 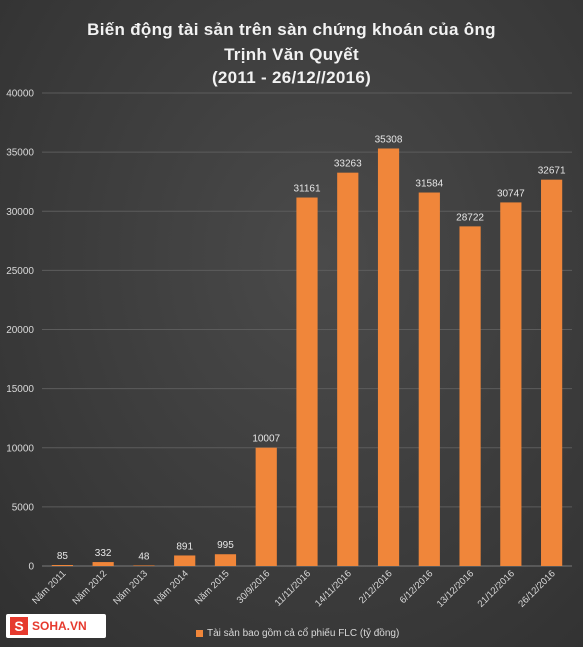 What do you see at coordinates (20, 212) in the screenshot?
I see `y-tick-label: 30000` at bounding box center [20, 212].